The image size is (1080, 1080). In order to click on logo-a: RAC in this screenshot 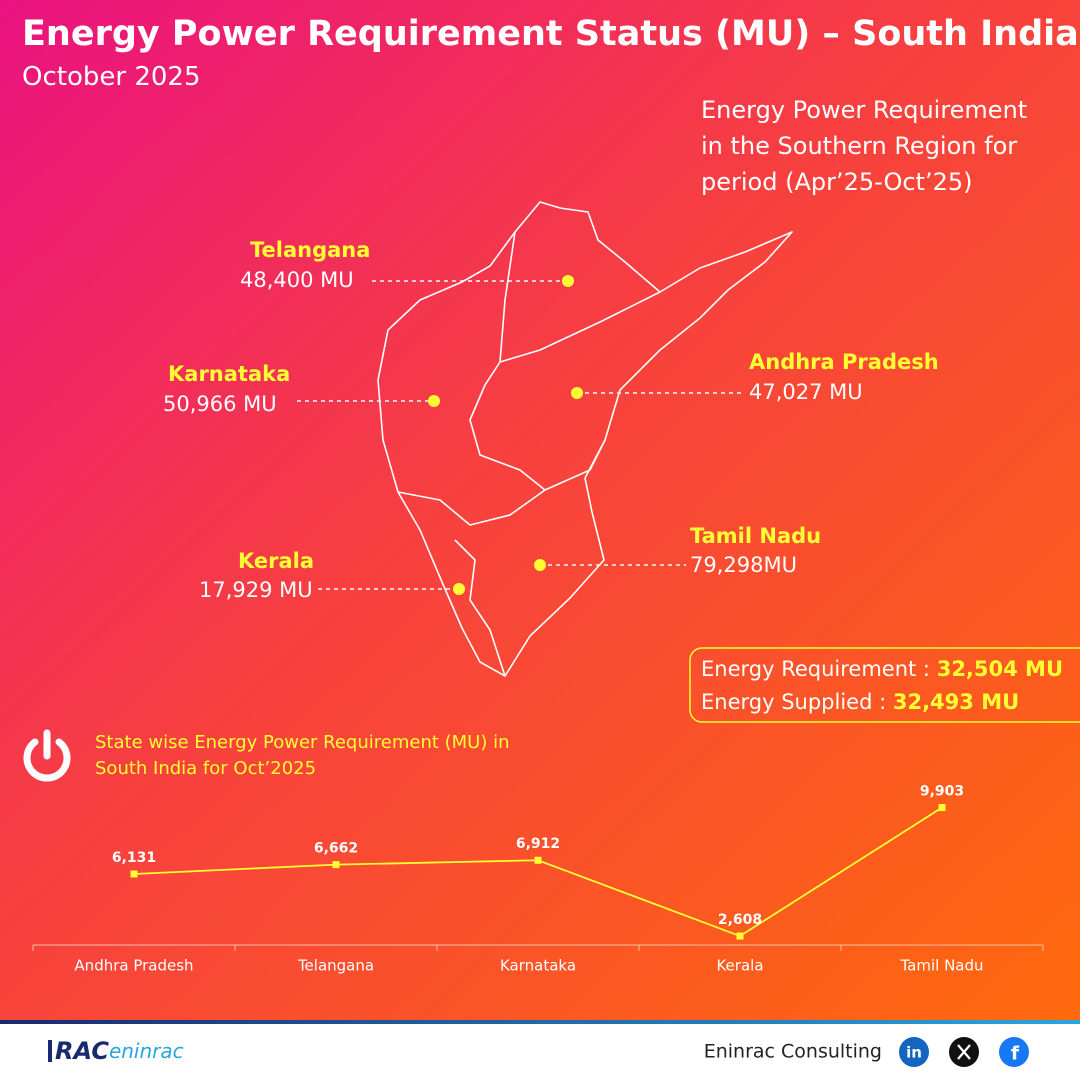, I will do `click(82, 1051)`.